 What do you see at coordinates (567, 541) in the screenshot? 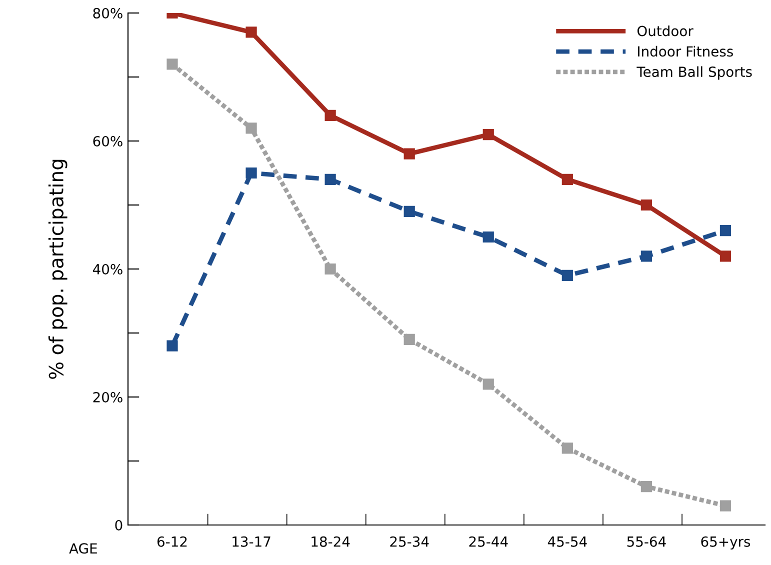
I see `x-tick-label: 45-54` at bounding box center [567, 541].